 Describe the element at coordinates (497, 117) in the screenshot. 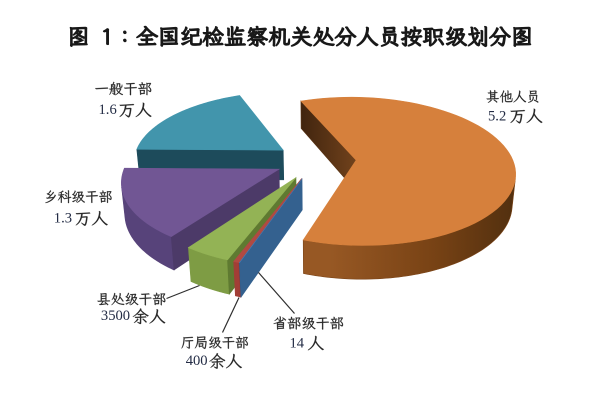

I see `svg-text: 5.2` at that location.